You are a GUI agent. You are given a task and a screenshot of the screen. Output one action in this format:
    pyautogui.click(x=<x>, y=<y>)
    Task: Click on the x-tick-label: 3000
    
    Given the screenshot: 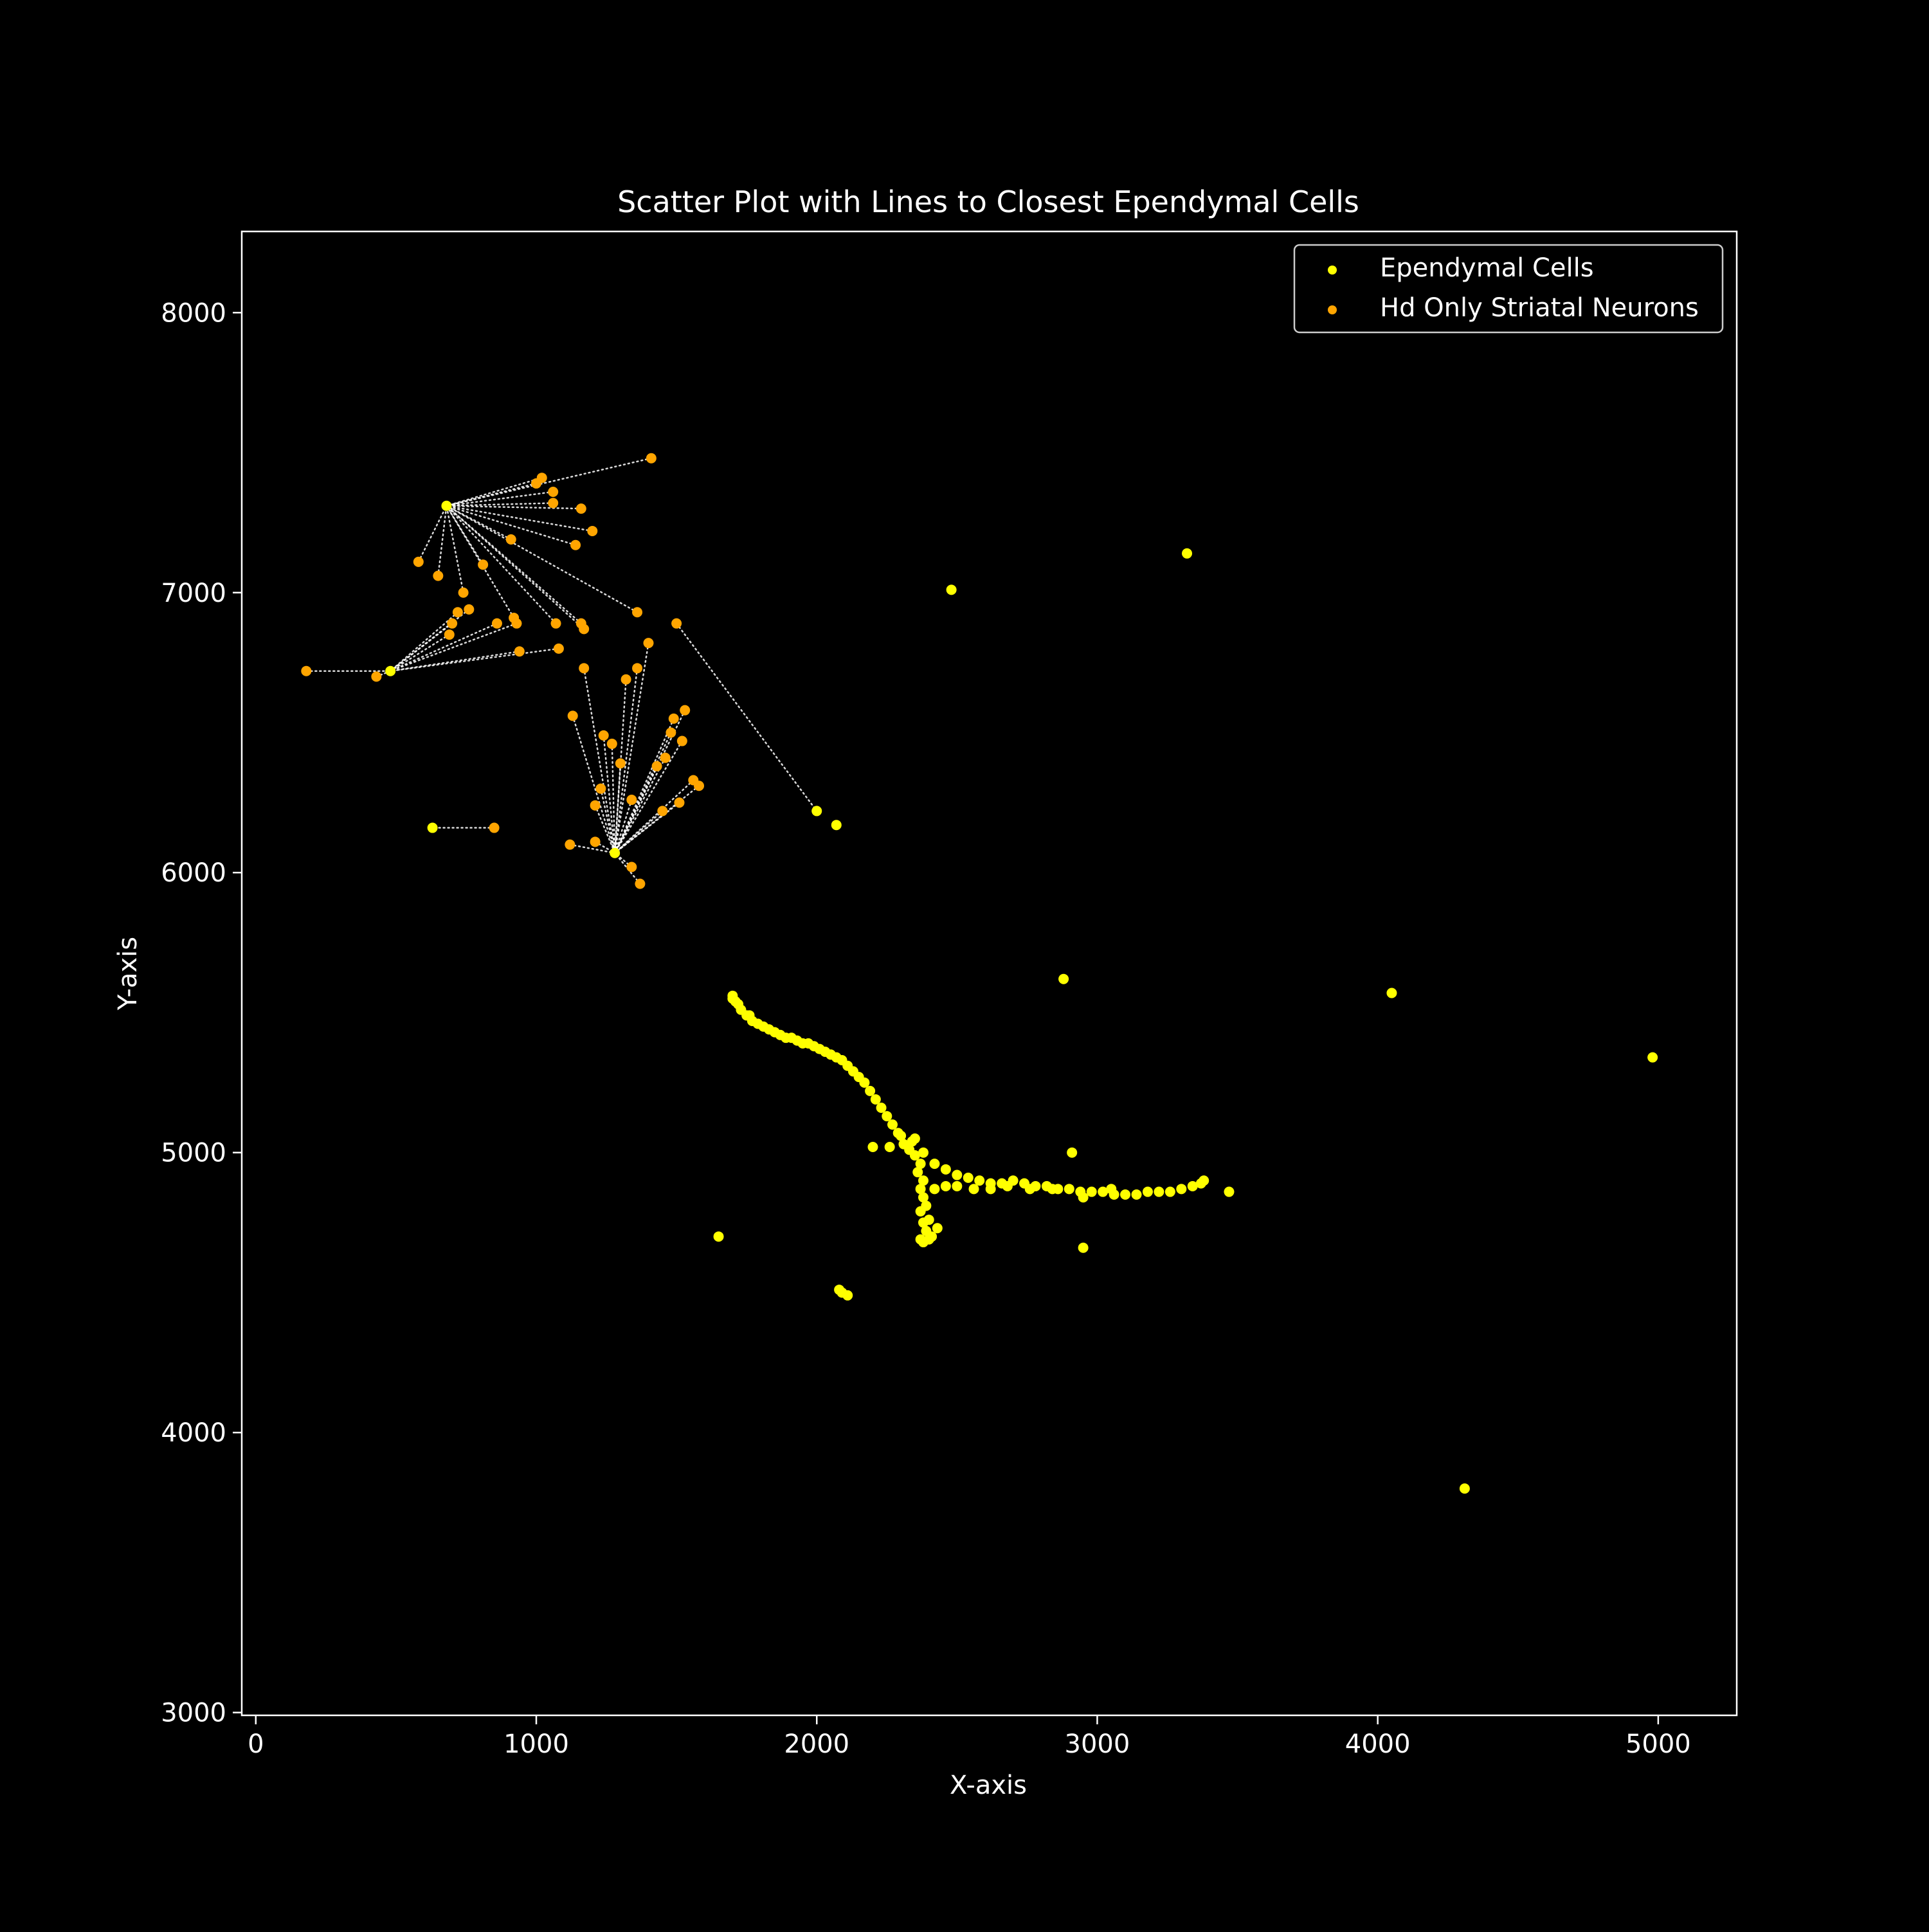 What is the action you would take?
    pyautogui.click(x=1097, y=1744)
    